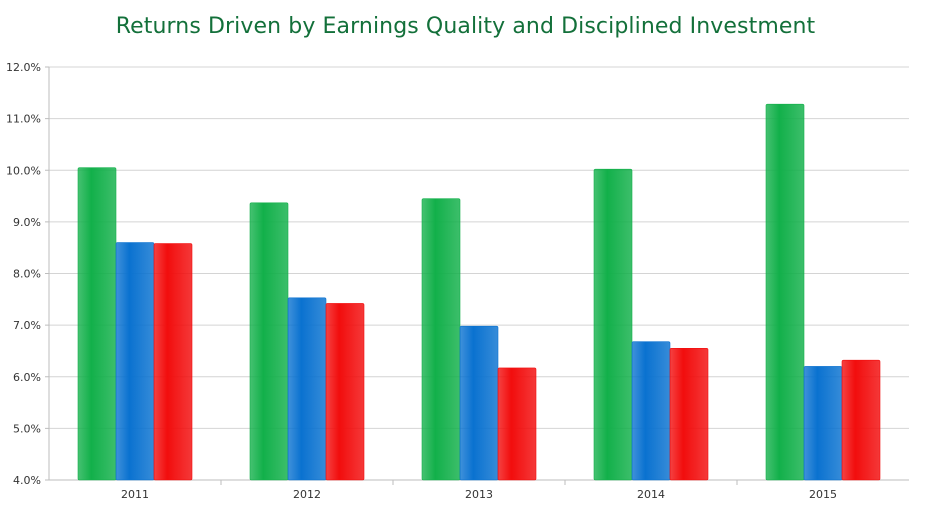  What do you see at coordinates (27, 274) in the screenshot?
I see `y-tick-label: 8.0%` at bounding box center [27, 274].